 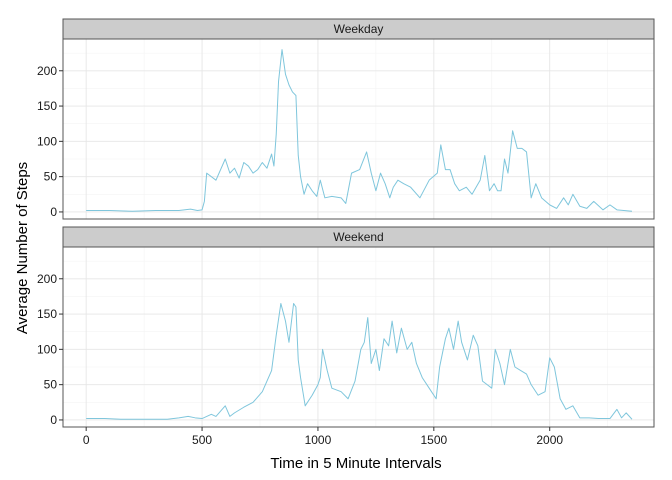 I want to click on x-tick-label: 0, so click(x=86, y=440).